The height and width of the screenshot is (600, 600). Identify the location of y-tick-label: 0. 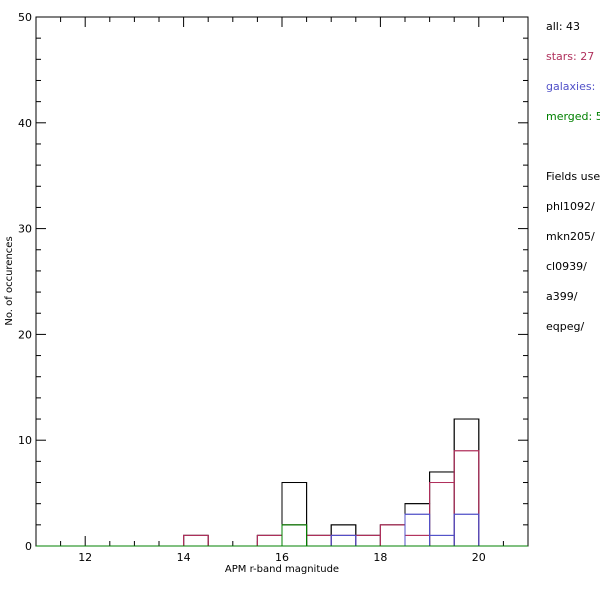
(28, 546).